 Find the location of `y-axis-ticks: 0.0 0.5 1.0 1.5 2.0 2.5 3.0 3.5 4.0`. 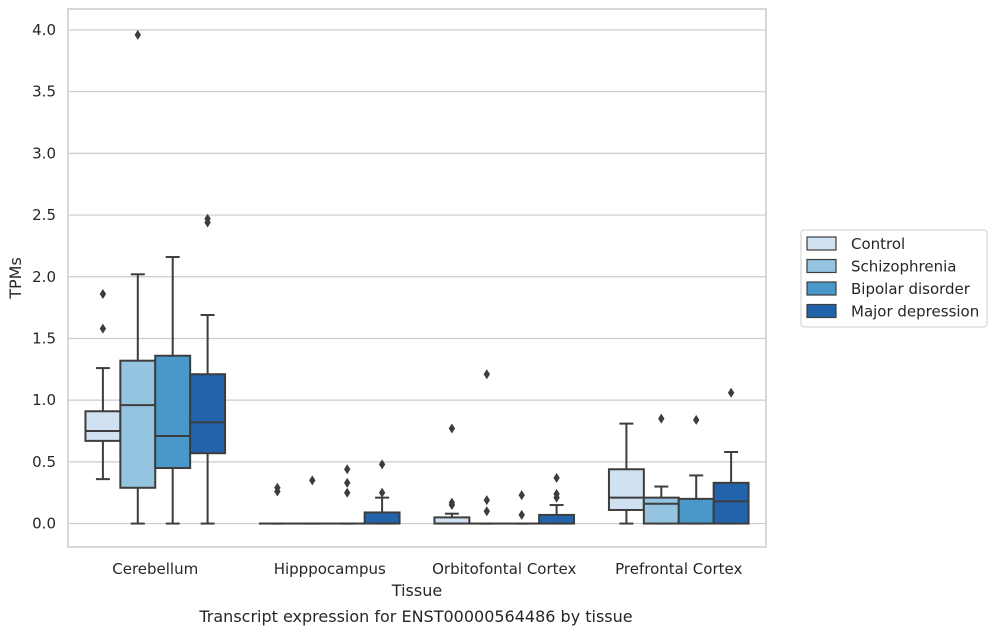

y-axis-ticks: 0.0 0.5 1.0 1.5 2.0 2.5 3.0 3.5 4.0 is located at coordinates (44, 277).